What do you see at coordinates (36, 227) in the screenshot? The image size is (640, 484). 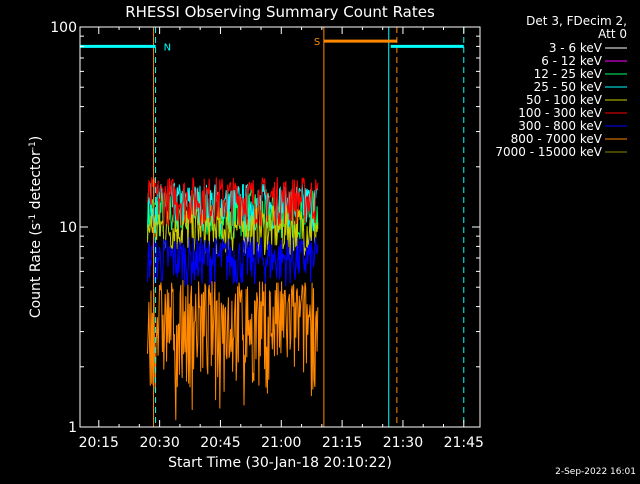 I see `y-axis-label: Count Rate (s-1 detector-1)` at bounding box center [36, 227].